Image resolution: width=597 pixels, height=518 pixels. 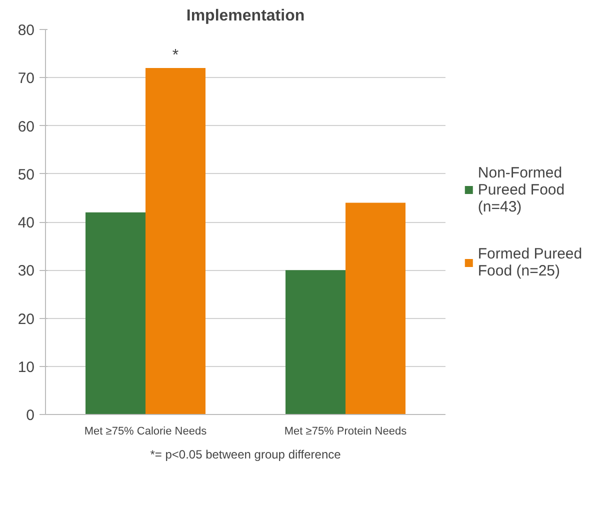 What do you see at coordinates (346, 432) in the screenshot?
I see `x-tick-label: Met ≥75% Protein Needs` at bounding box center [346, 432].